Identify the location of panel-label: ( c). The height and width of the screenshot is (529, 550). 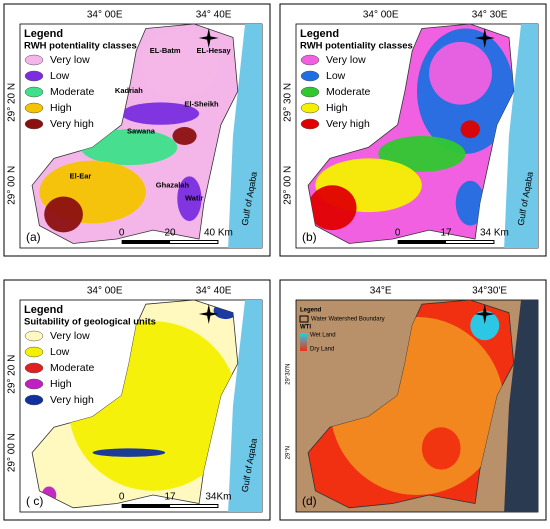
(34, 501).